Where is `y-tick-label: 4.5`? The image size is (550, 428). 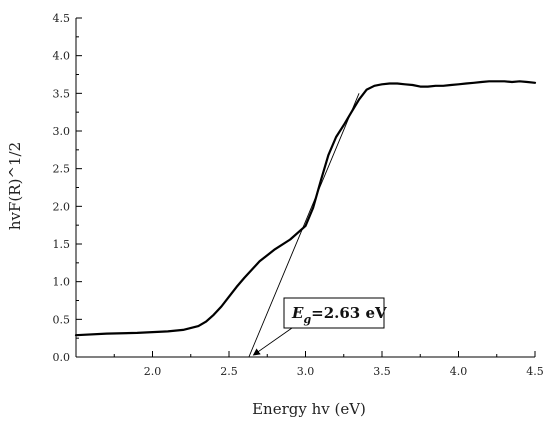 y-tick-label: 4.5 is located at coordinates (62, 18).